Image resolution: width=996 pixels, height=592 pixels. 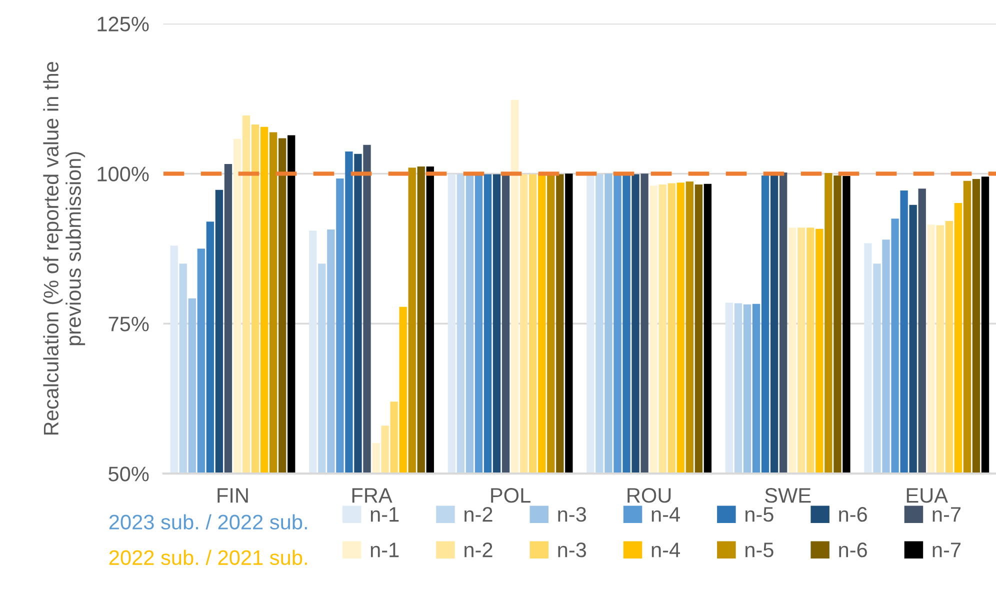 What do you see at coordinates (208, 558) in the screenshot?
I see `text: 2022 sub. / 2021 sub.` at bounding box center [208, 558].